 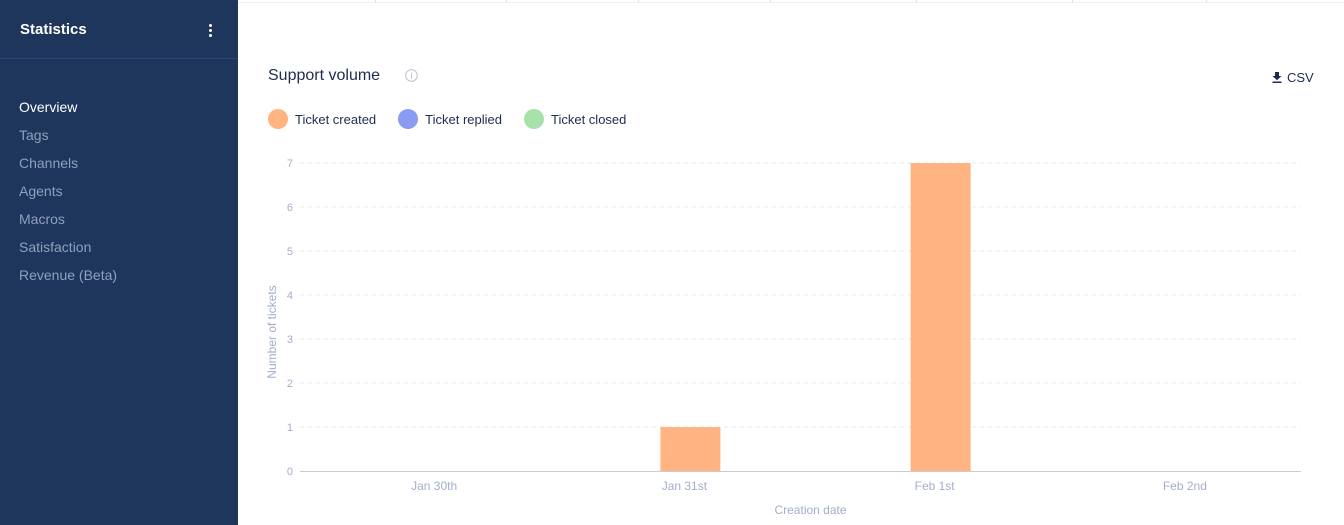 I want to click on legend-item-ticket-replied: Ticket replied, so click(x=450, y=119).